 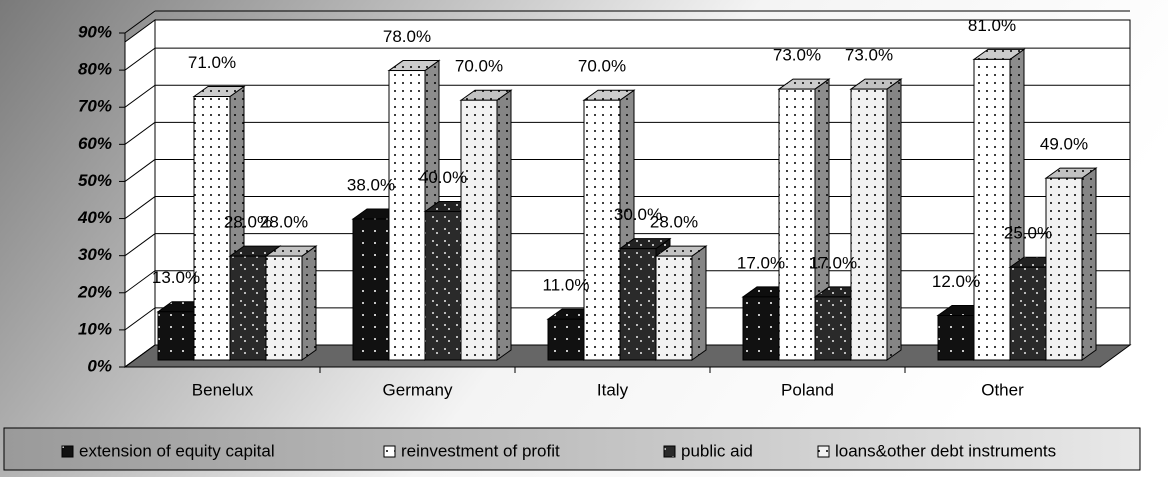 I want to click on legend-label: reinvestment of profit, so click(x=480, y=450).